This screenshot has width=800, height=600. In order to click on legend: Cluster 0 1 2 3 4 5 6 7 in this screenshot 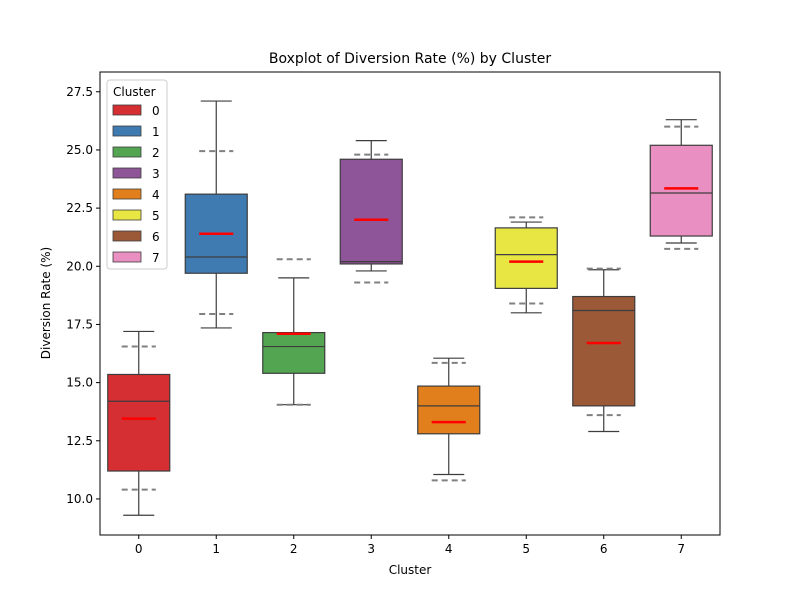, I will do `click(137, 174)`.